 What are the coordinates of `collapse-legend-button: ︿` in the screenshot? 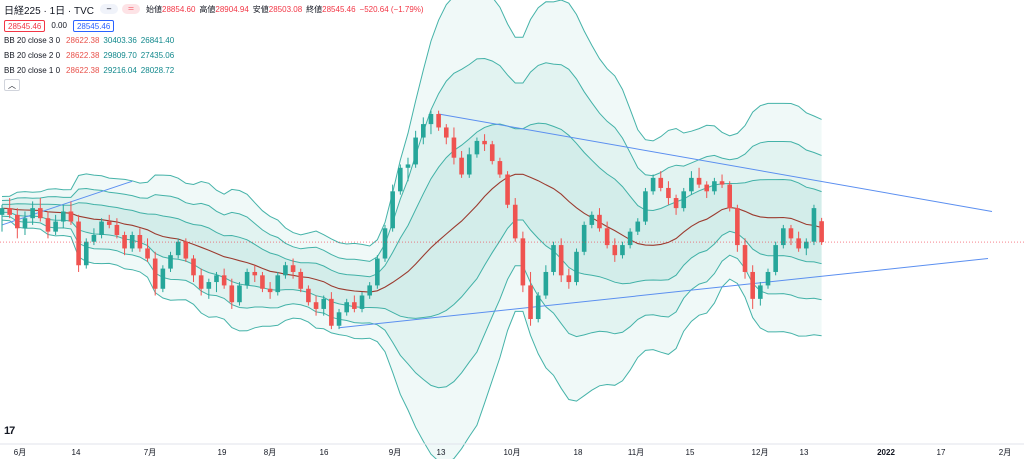 It's located at (12, 85).